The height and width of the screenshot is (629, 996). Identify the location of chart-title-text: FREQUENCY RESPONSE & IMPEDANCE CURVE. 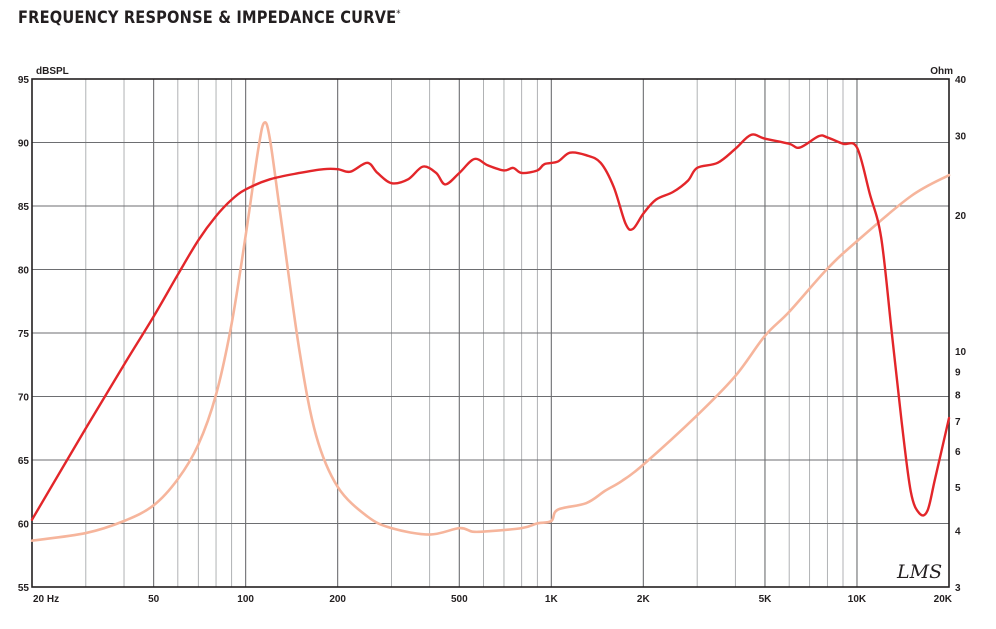
(207, 18).